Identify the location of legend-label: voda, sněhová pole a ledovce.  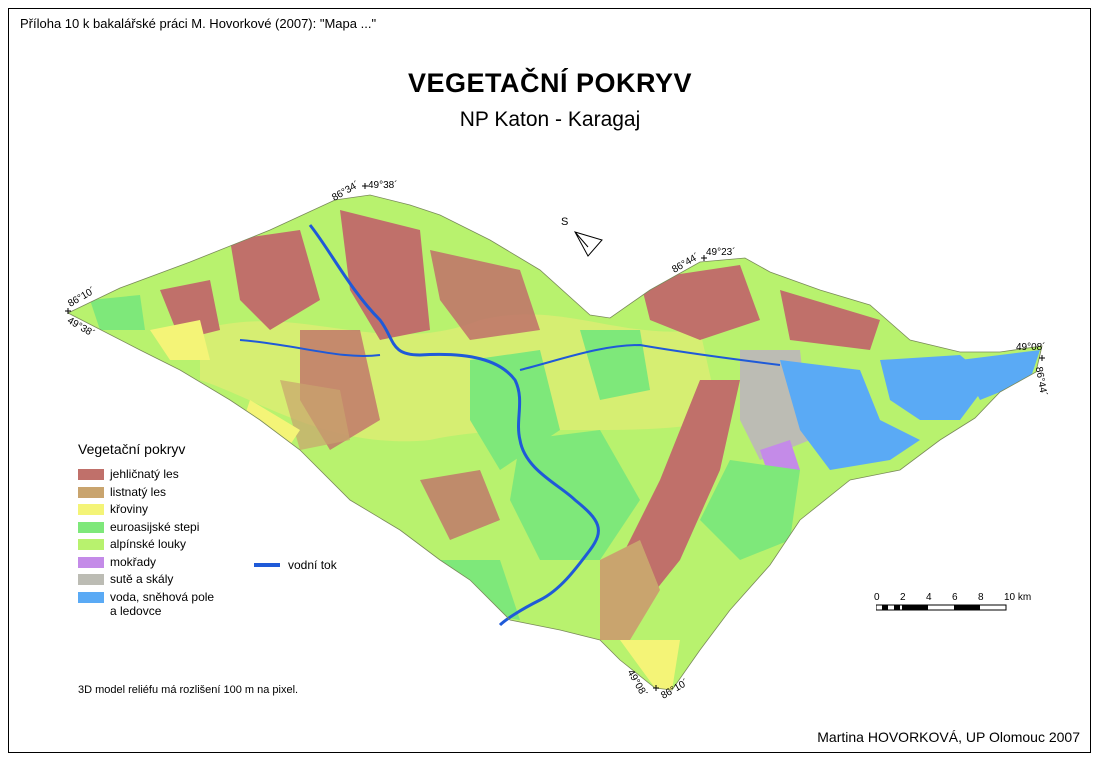
(162, 604).